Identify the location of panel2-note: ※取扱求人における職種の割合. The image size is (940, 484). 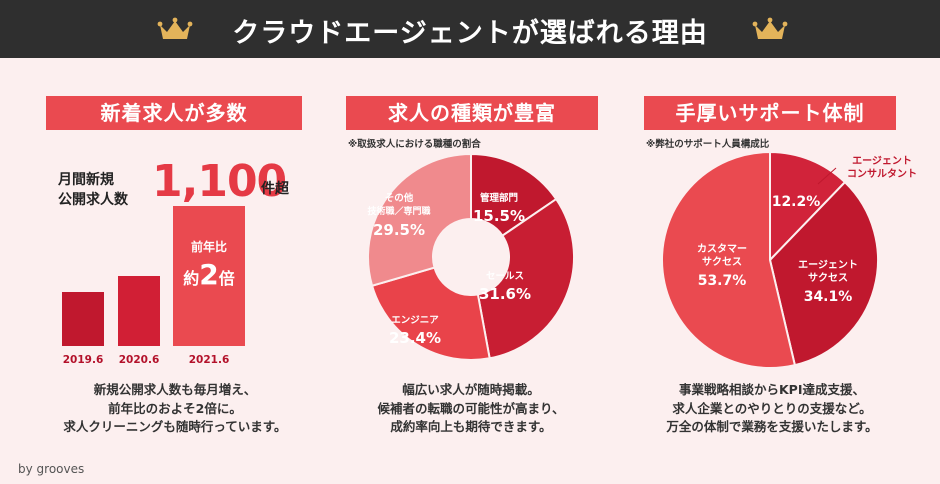
(414, 144).